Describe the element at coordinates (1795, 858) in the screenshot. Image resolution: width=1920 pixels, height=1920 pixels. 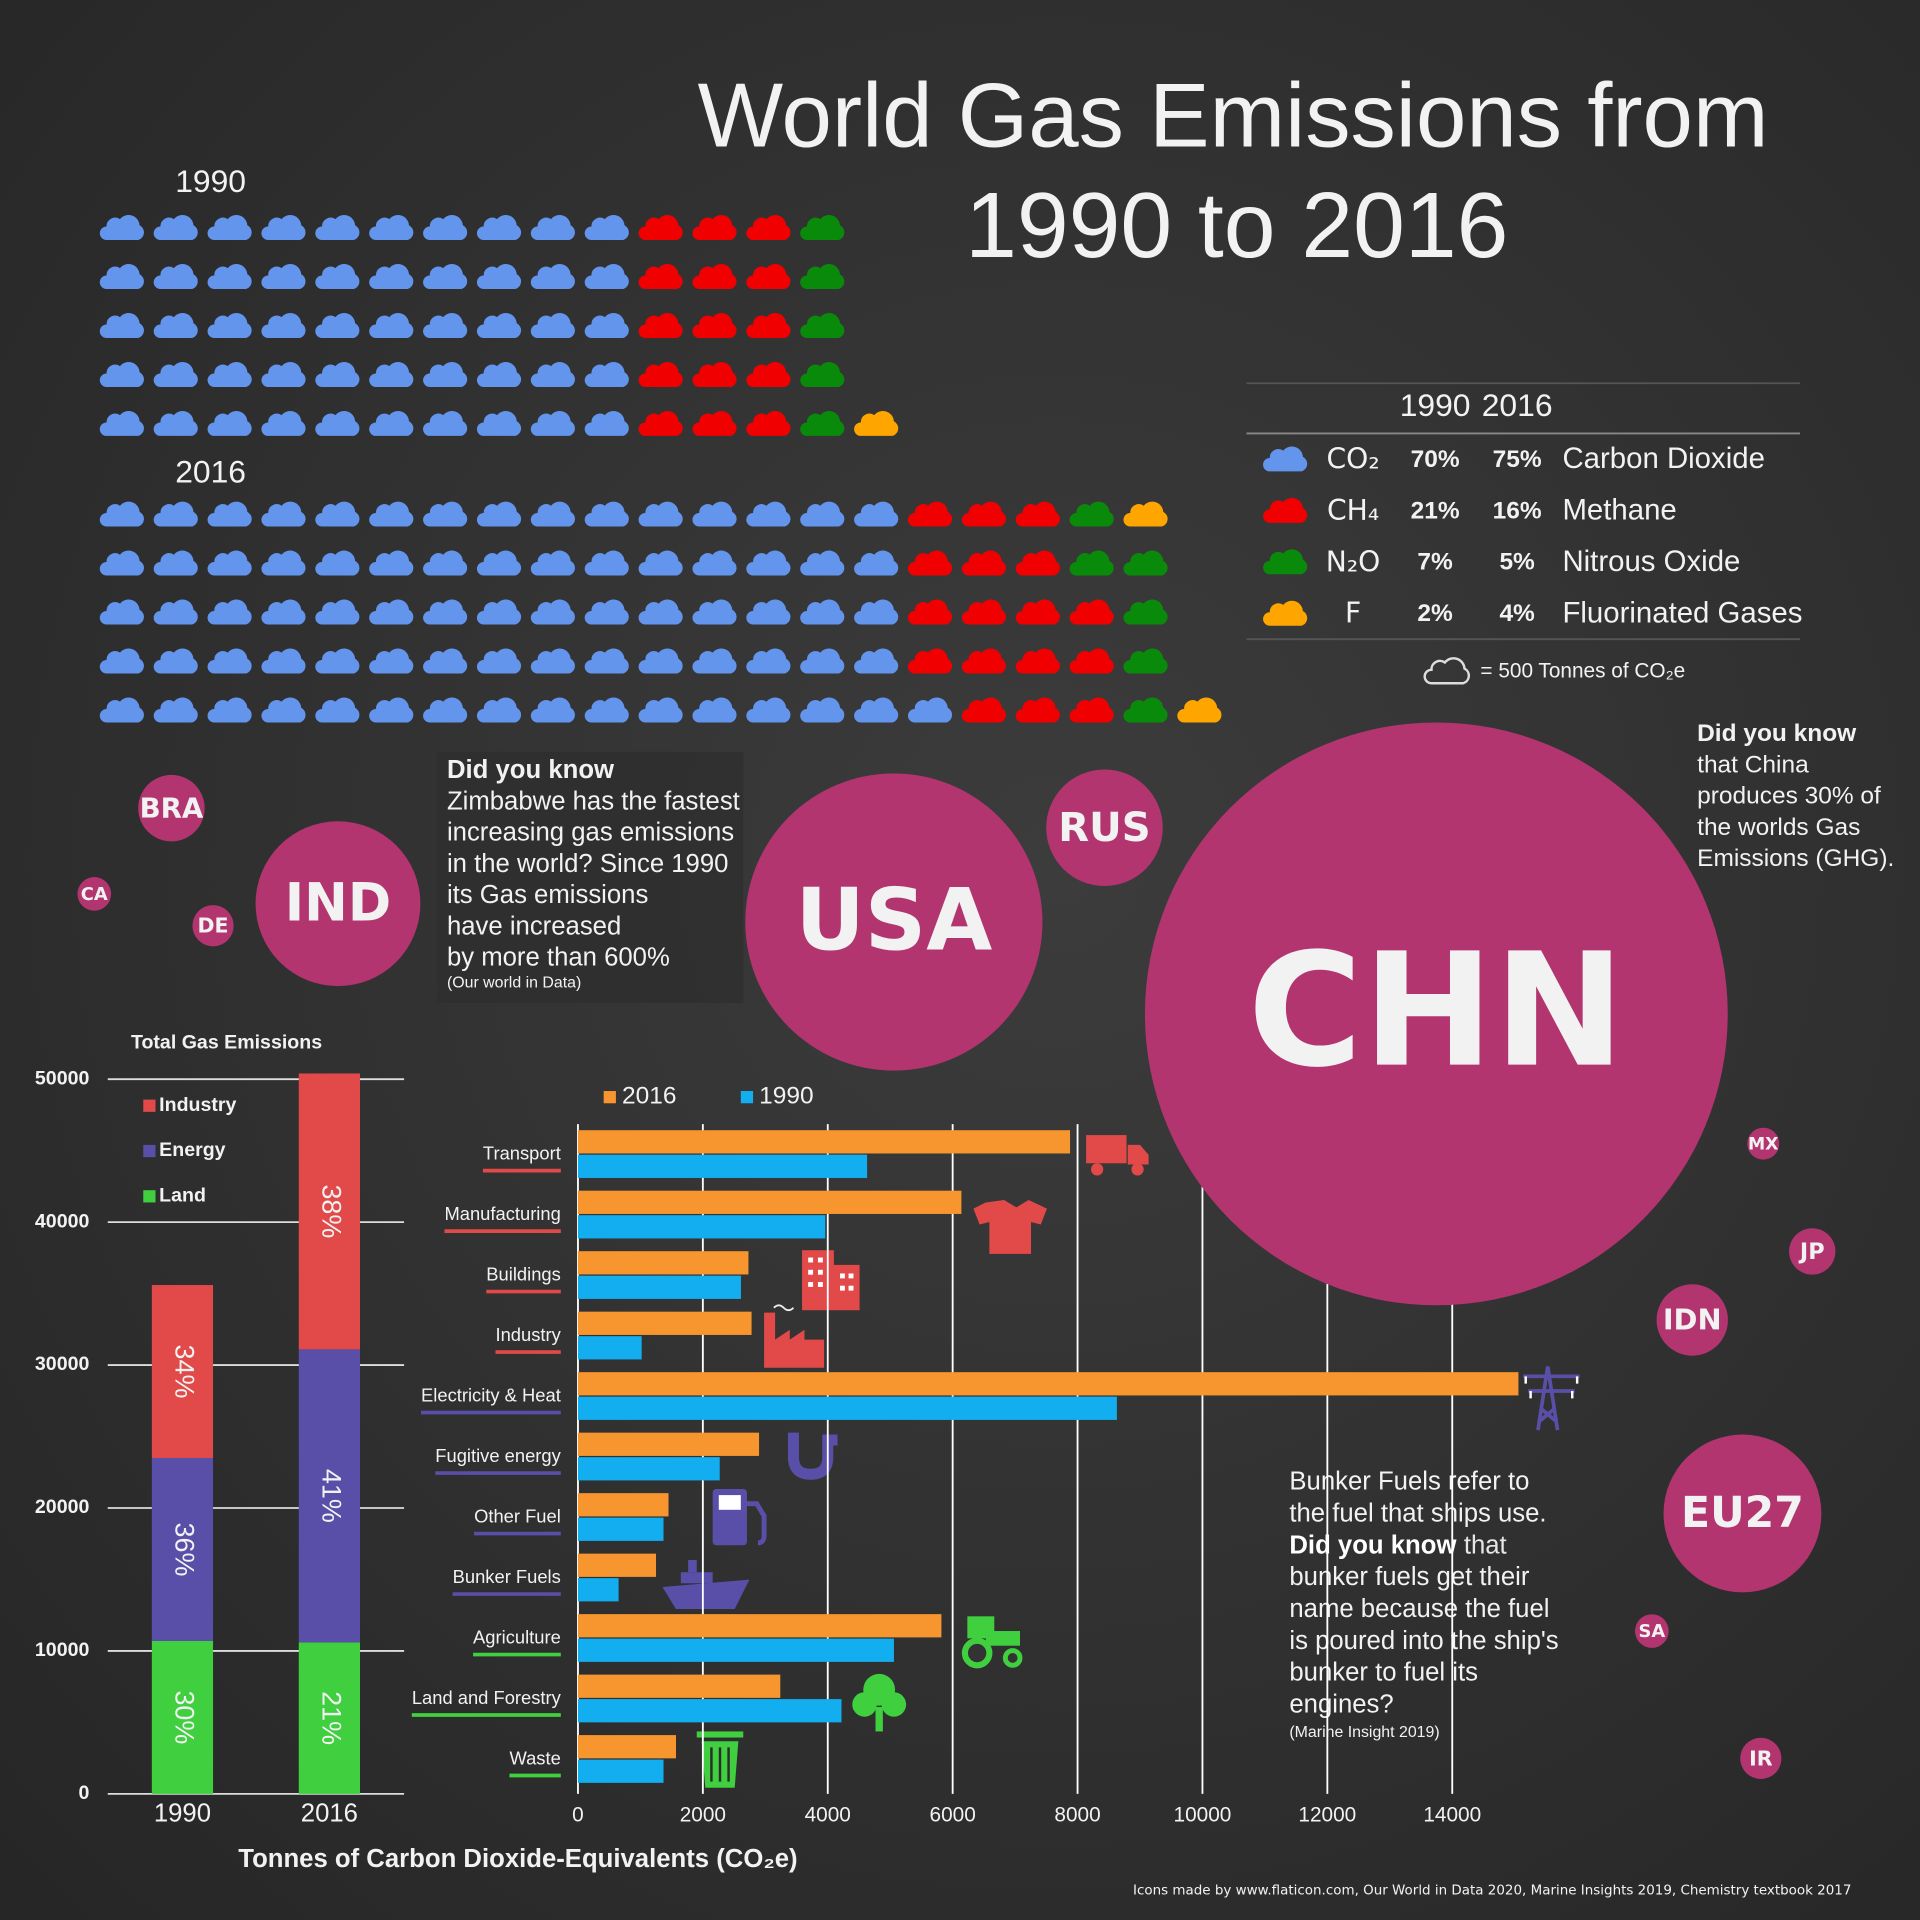
I see `note-line: Emissions (GHG).` at that location.